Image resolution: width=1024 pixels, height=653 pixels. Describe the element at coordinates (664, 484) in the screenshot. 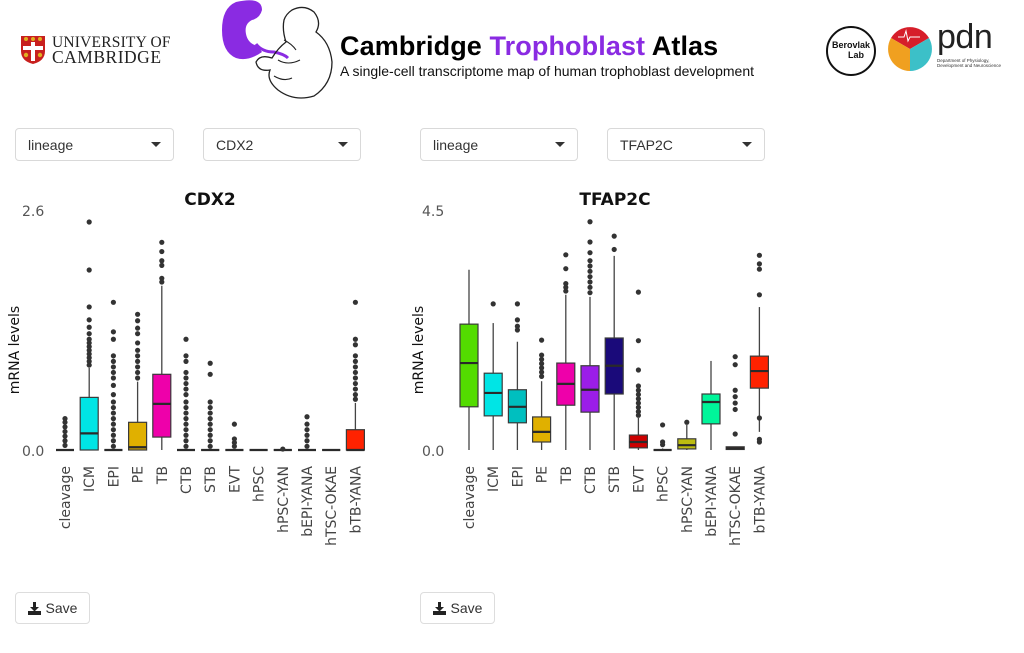

I see `x-tick-label: hPSC` at that location.